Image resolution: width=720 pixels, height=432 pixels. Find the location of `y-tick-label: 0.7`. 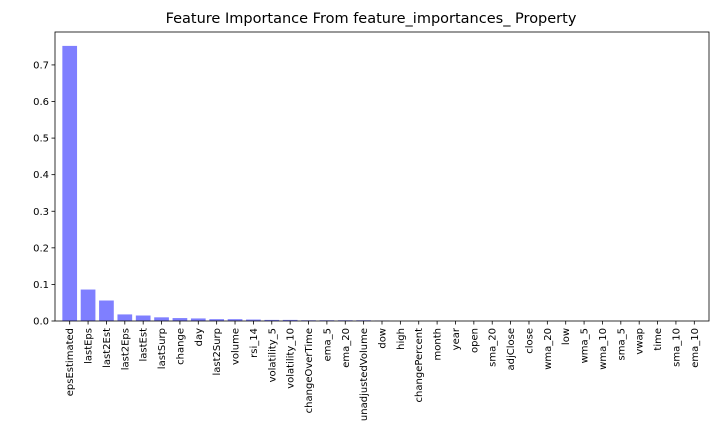

y-tick-label: 0.7 is located at coordinates (41, 65).